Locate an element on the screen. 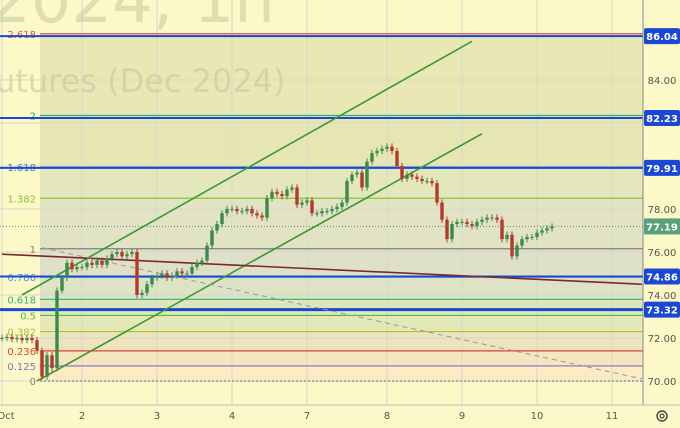 Image resolution: width=680 pixels, height=428 pixels. last-price-label: 77.19 is located at coordinates (662, 227).